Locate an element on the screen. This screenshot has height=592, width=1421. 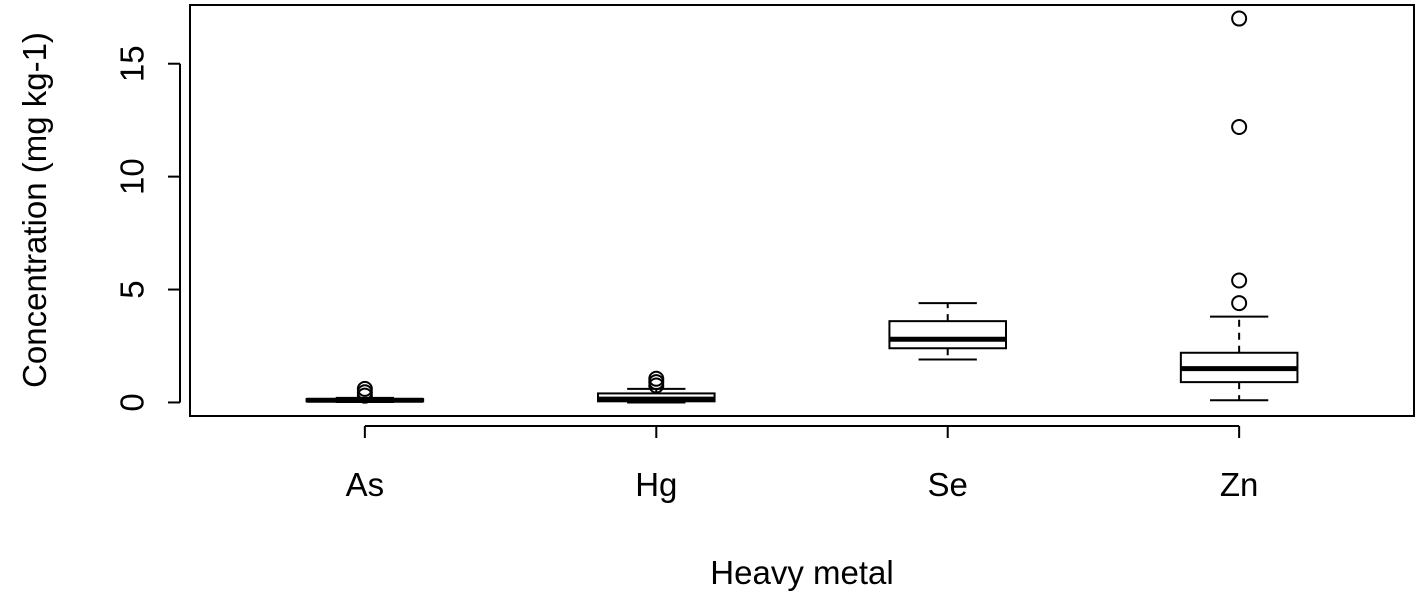
y-tick-label-15: 15 is located at coordinates (132, 63).